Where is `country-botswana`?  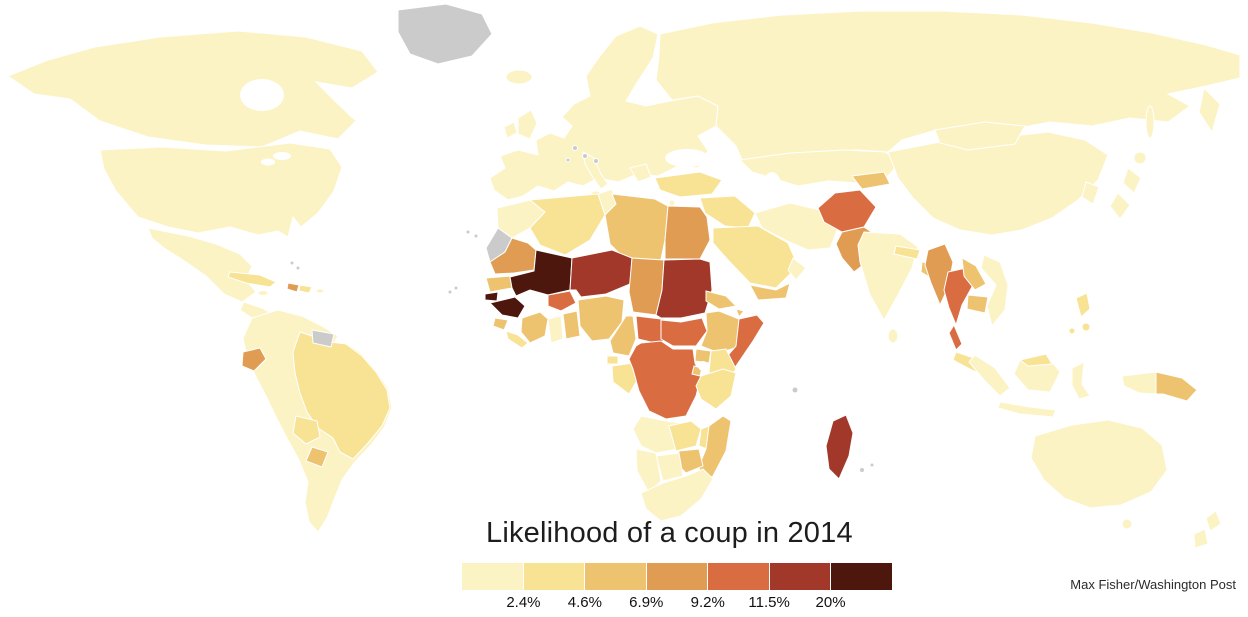
country-botswana is located at coordinates (669, 467).